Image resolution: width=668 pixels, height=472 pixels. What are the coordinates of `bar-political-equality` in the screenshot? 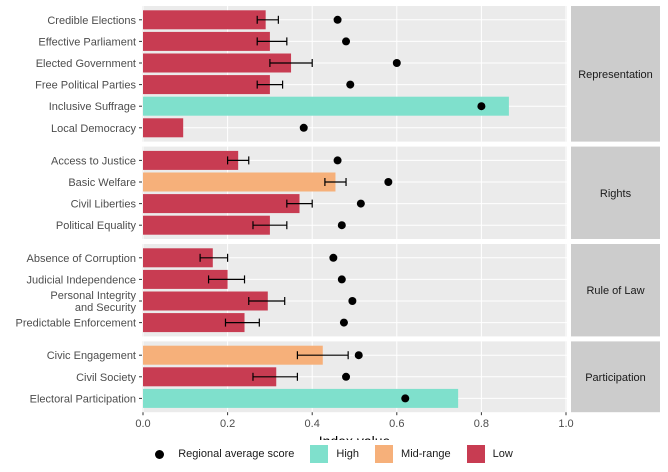 It's located at (206, 225).